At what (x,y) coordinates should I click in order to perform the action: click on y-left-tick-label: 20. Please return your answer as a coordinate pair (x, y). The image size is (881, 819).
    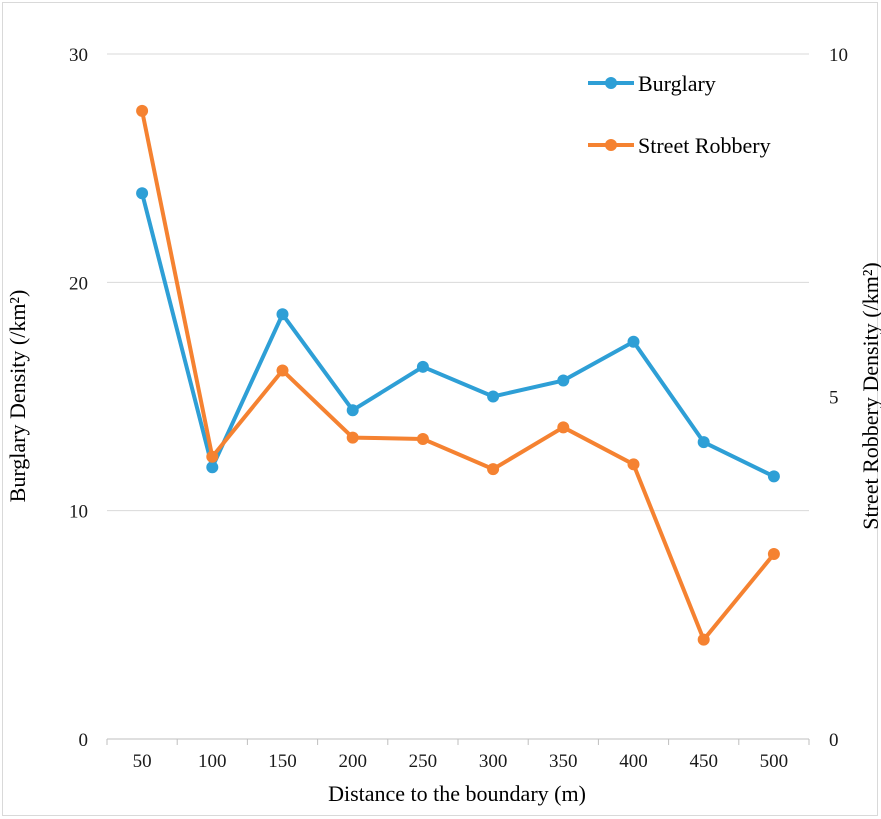
    Looking at the image, I should click on (78, 283).